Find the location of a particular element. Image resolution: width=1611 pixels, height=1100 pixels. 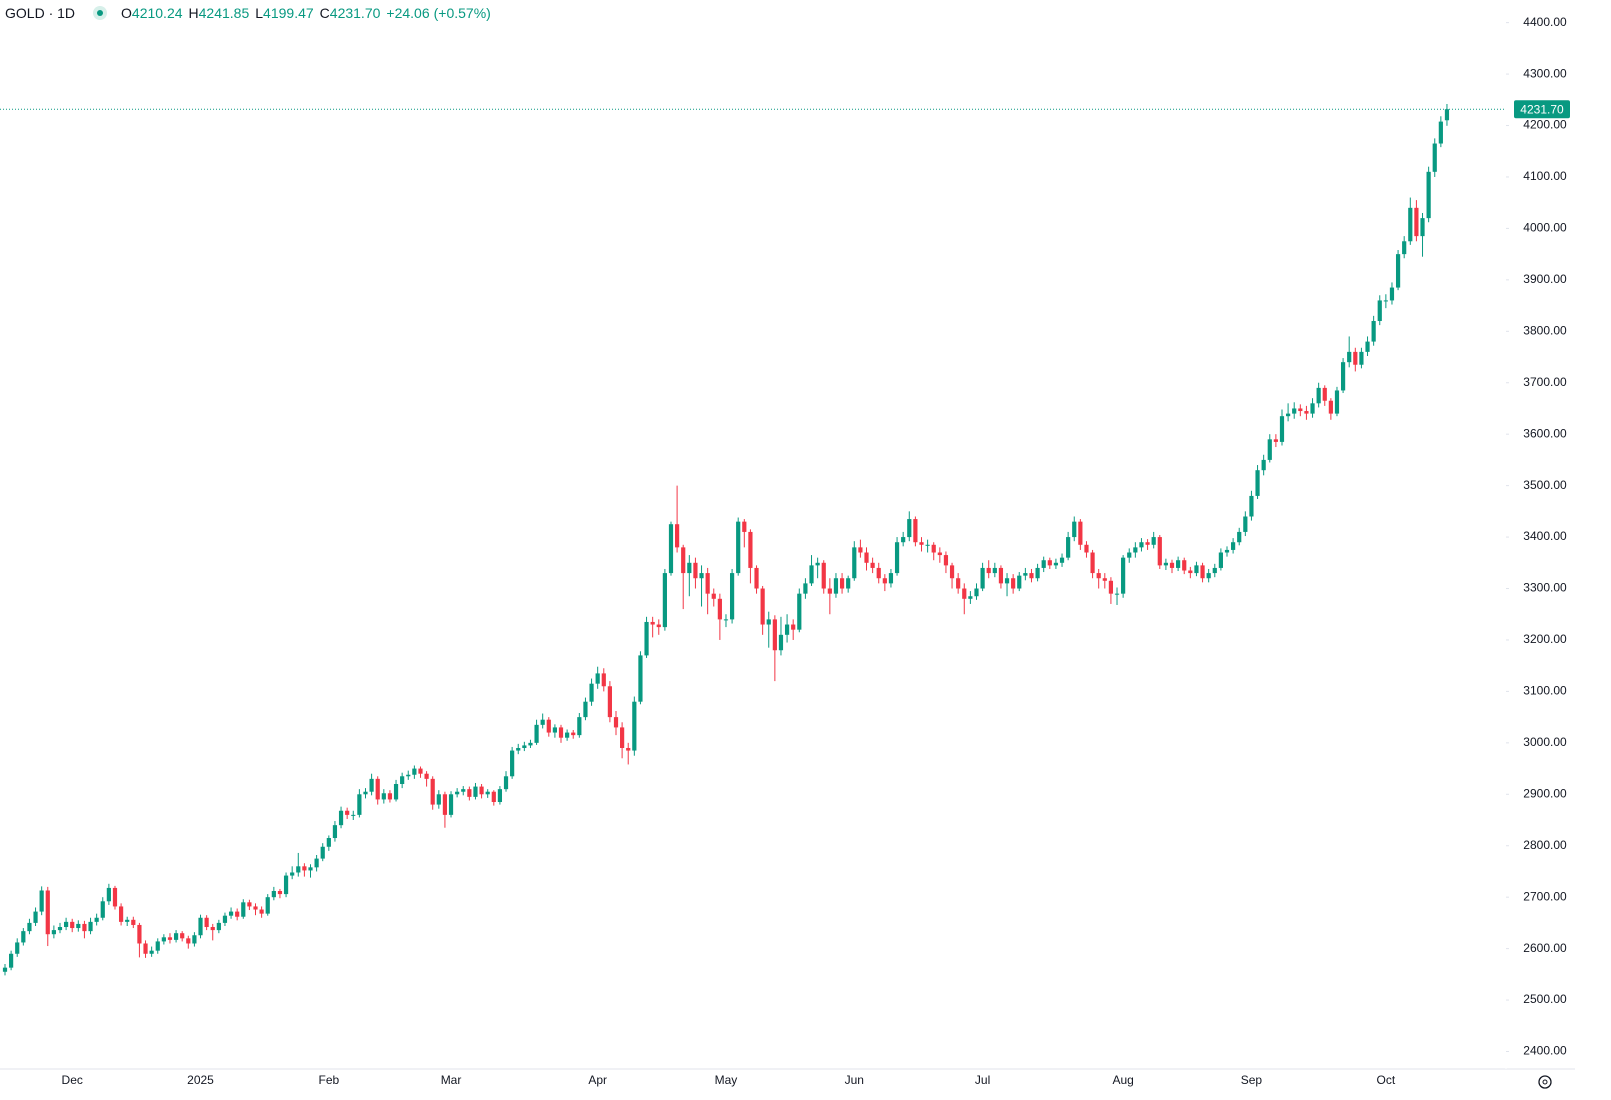

change-percent: (+0.57%) is located at coordinates (462, 13).